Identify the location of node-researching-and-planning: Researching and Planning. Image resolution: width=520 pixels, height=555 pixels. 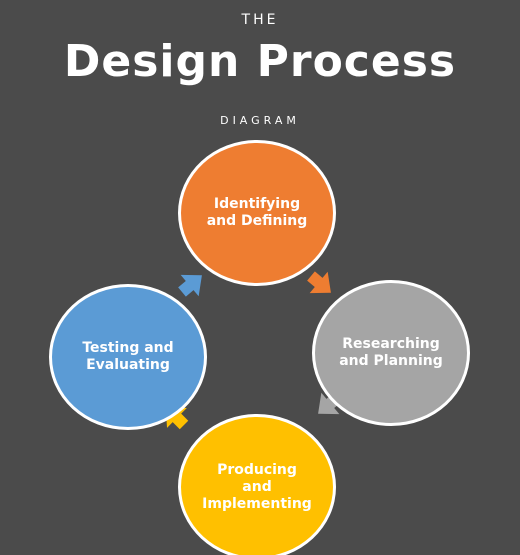
(391, 353).